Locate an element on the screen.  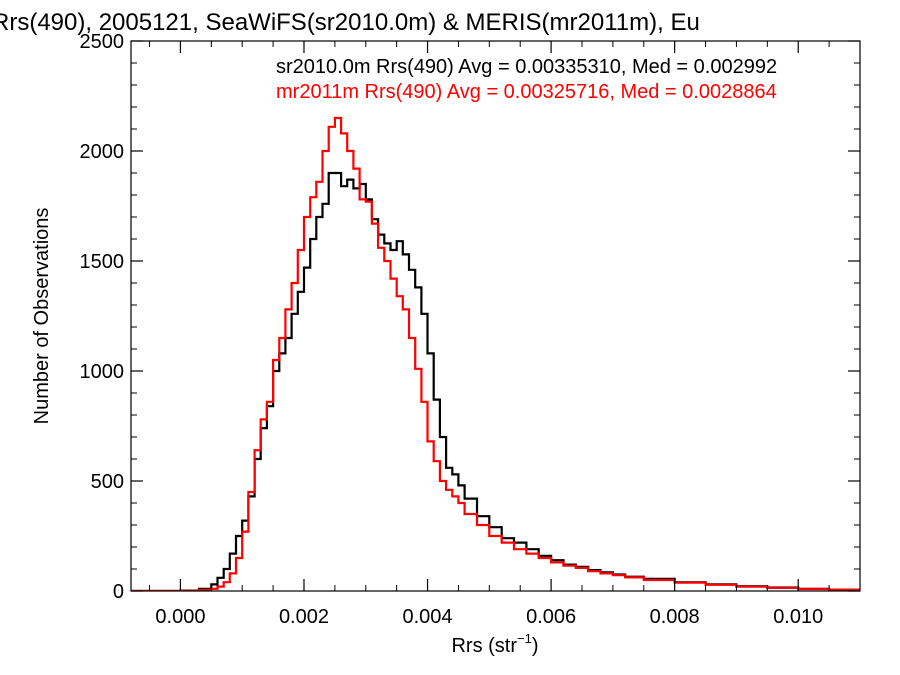
y-tick-label: 1500 is located at coordinates (102, 262).